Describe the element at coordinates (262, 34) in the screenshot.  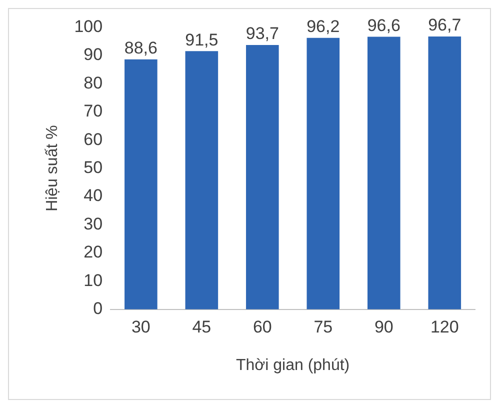
I see `data-label: 93,7` at that location.